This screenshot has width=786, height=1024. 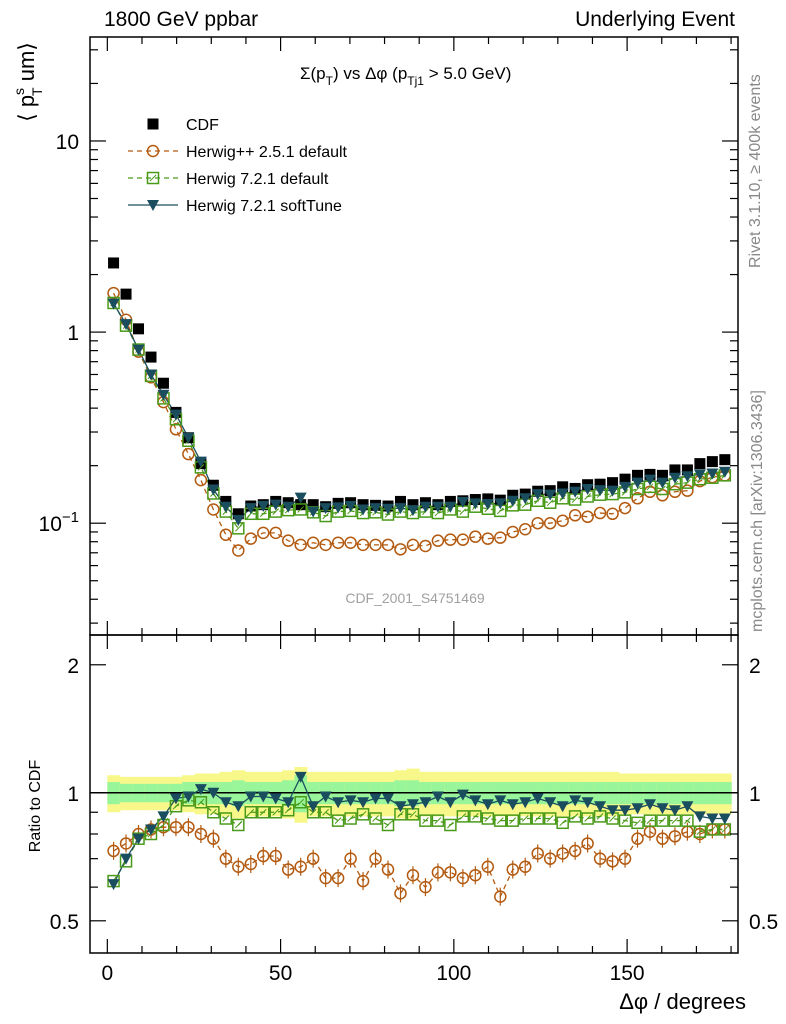 What do you see at coordinates (655, 19) in the screenshot?
I see `header-right: Underlying Event` at bounding box center [655, 19].